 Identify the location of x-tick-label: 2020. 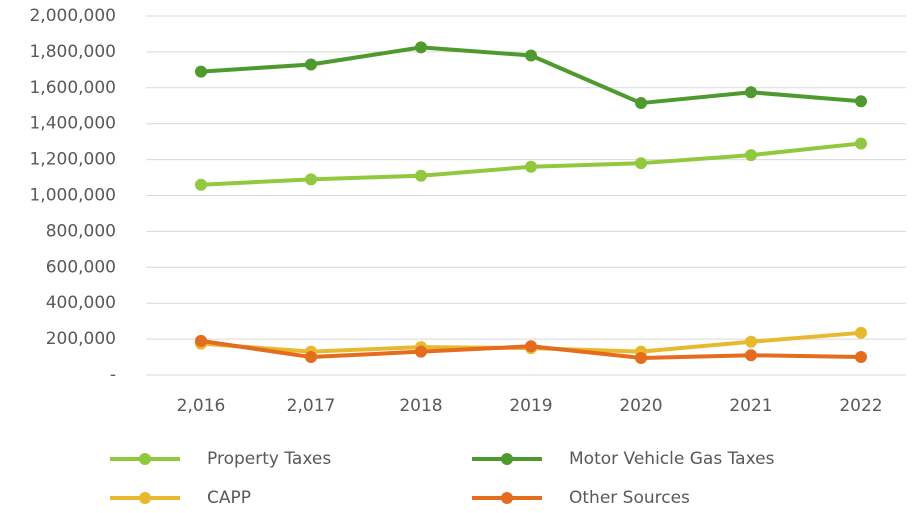
(640, 406).